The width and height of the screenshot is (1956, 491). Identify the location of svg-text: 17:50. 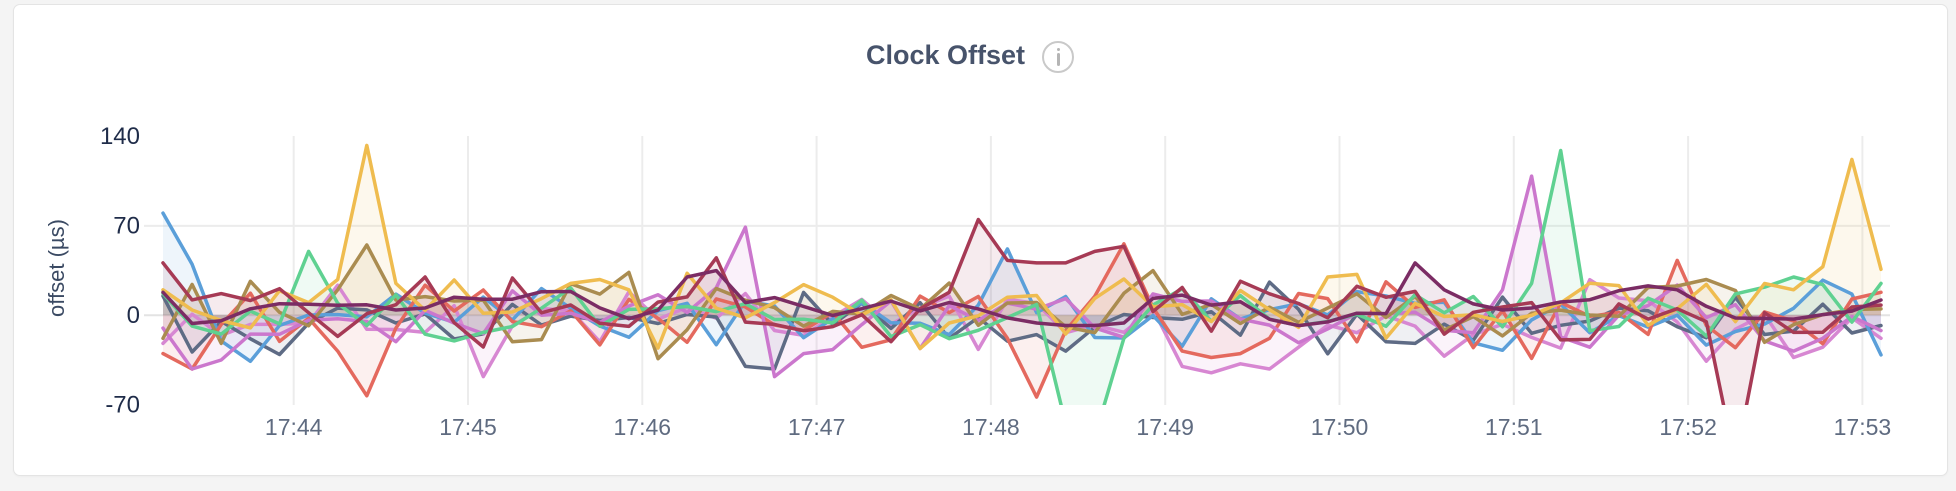
(1340, 427).